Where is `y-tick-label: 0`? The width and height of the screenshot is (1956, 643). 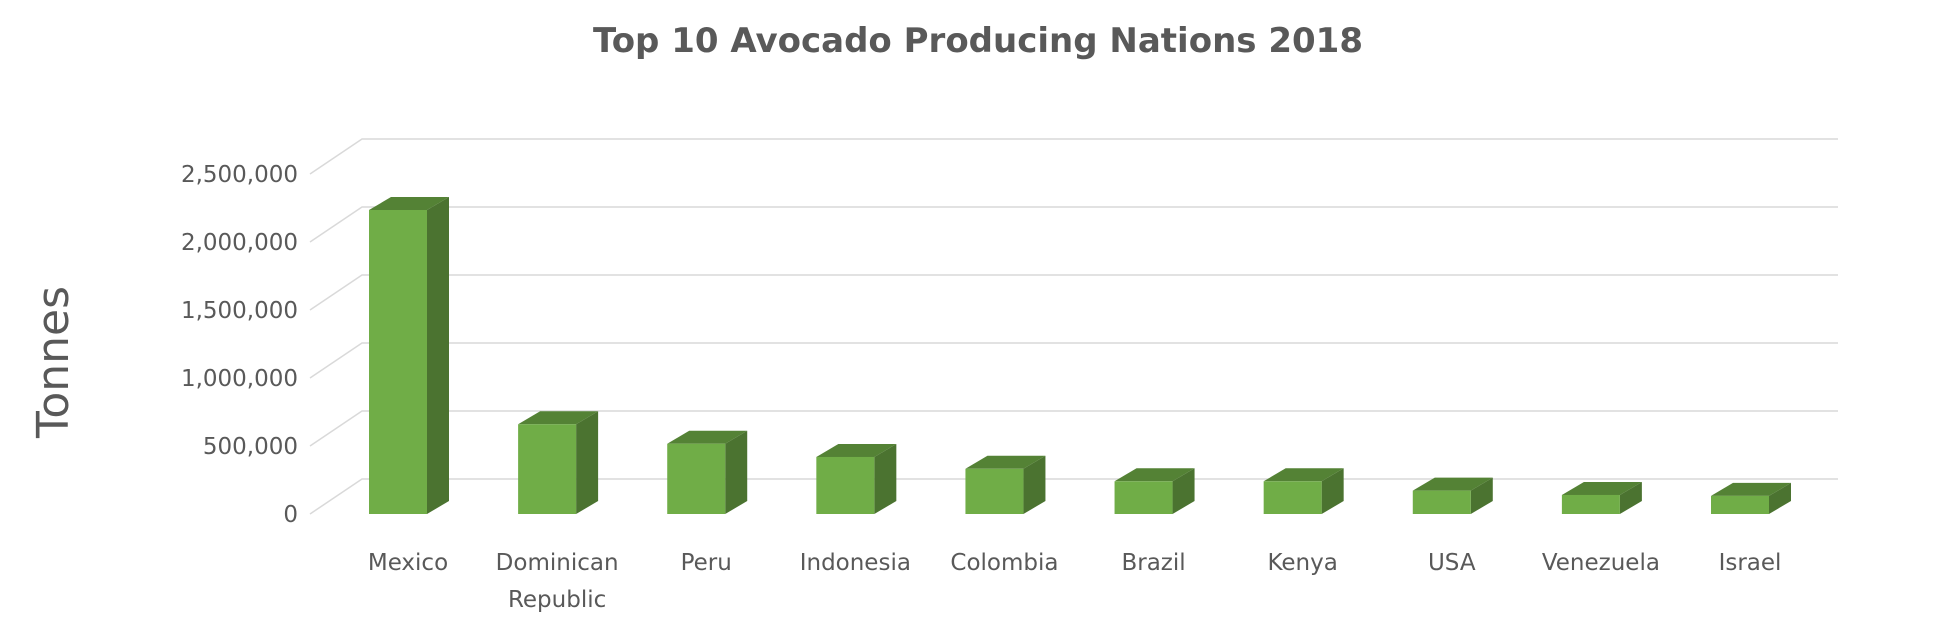
y-tick-label: 0 is located at coordinates (290, 515).